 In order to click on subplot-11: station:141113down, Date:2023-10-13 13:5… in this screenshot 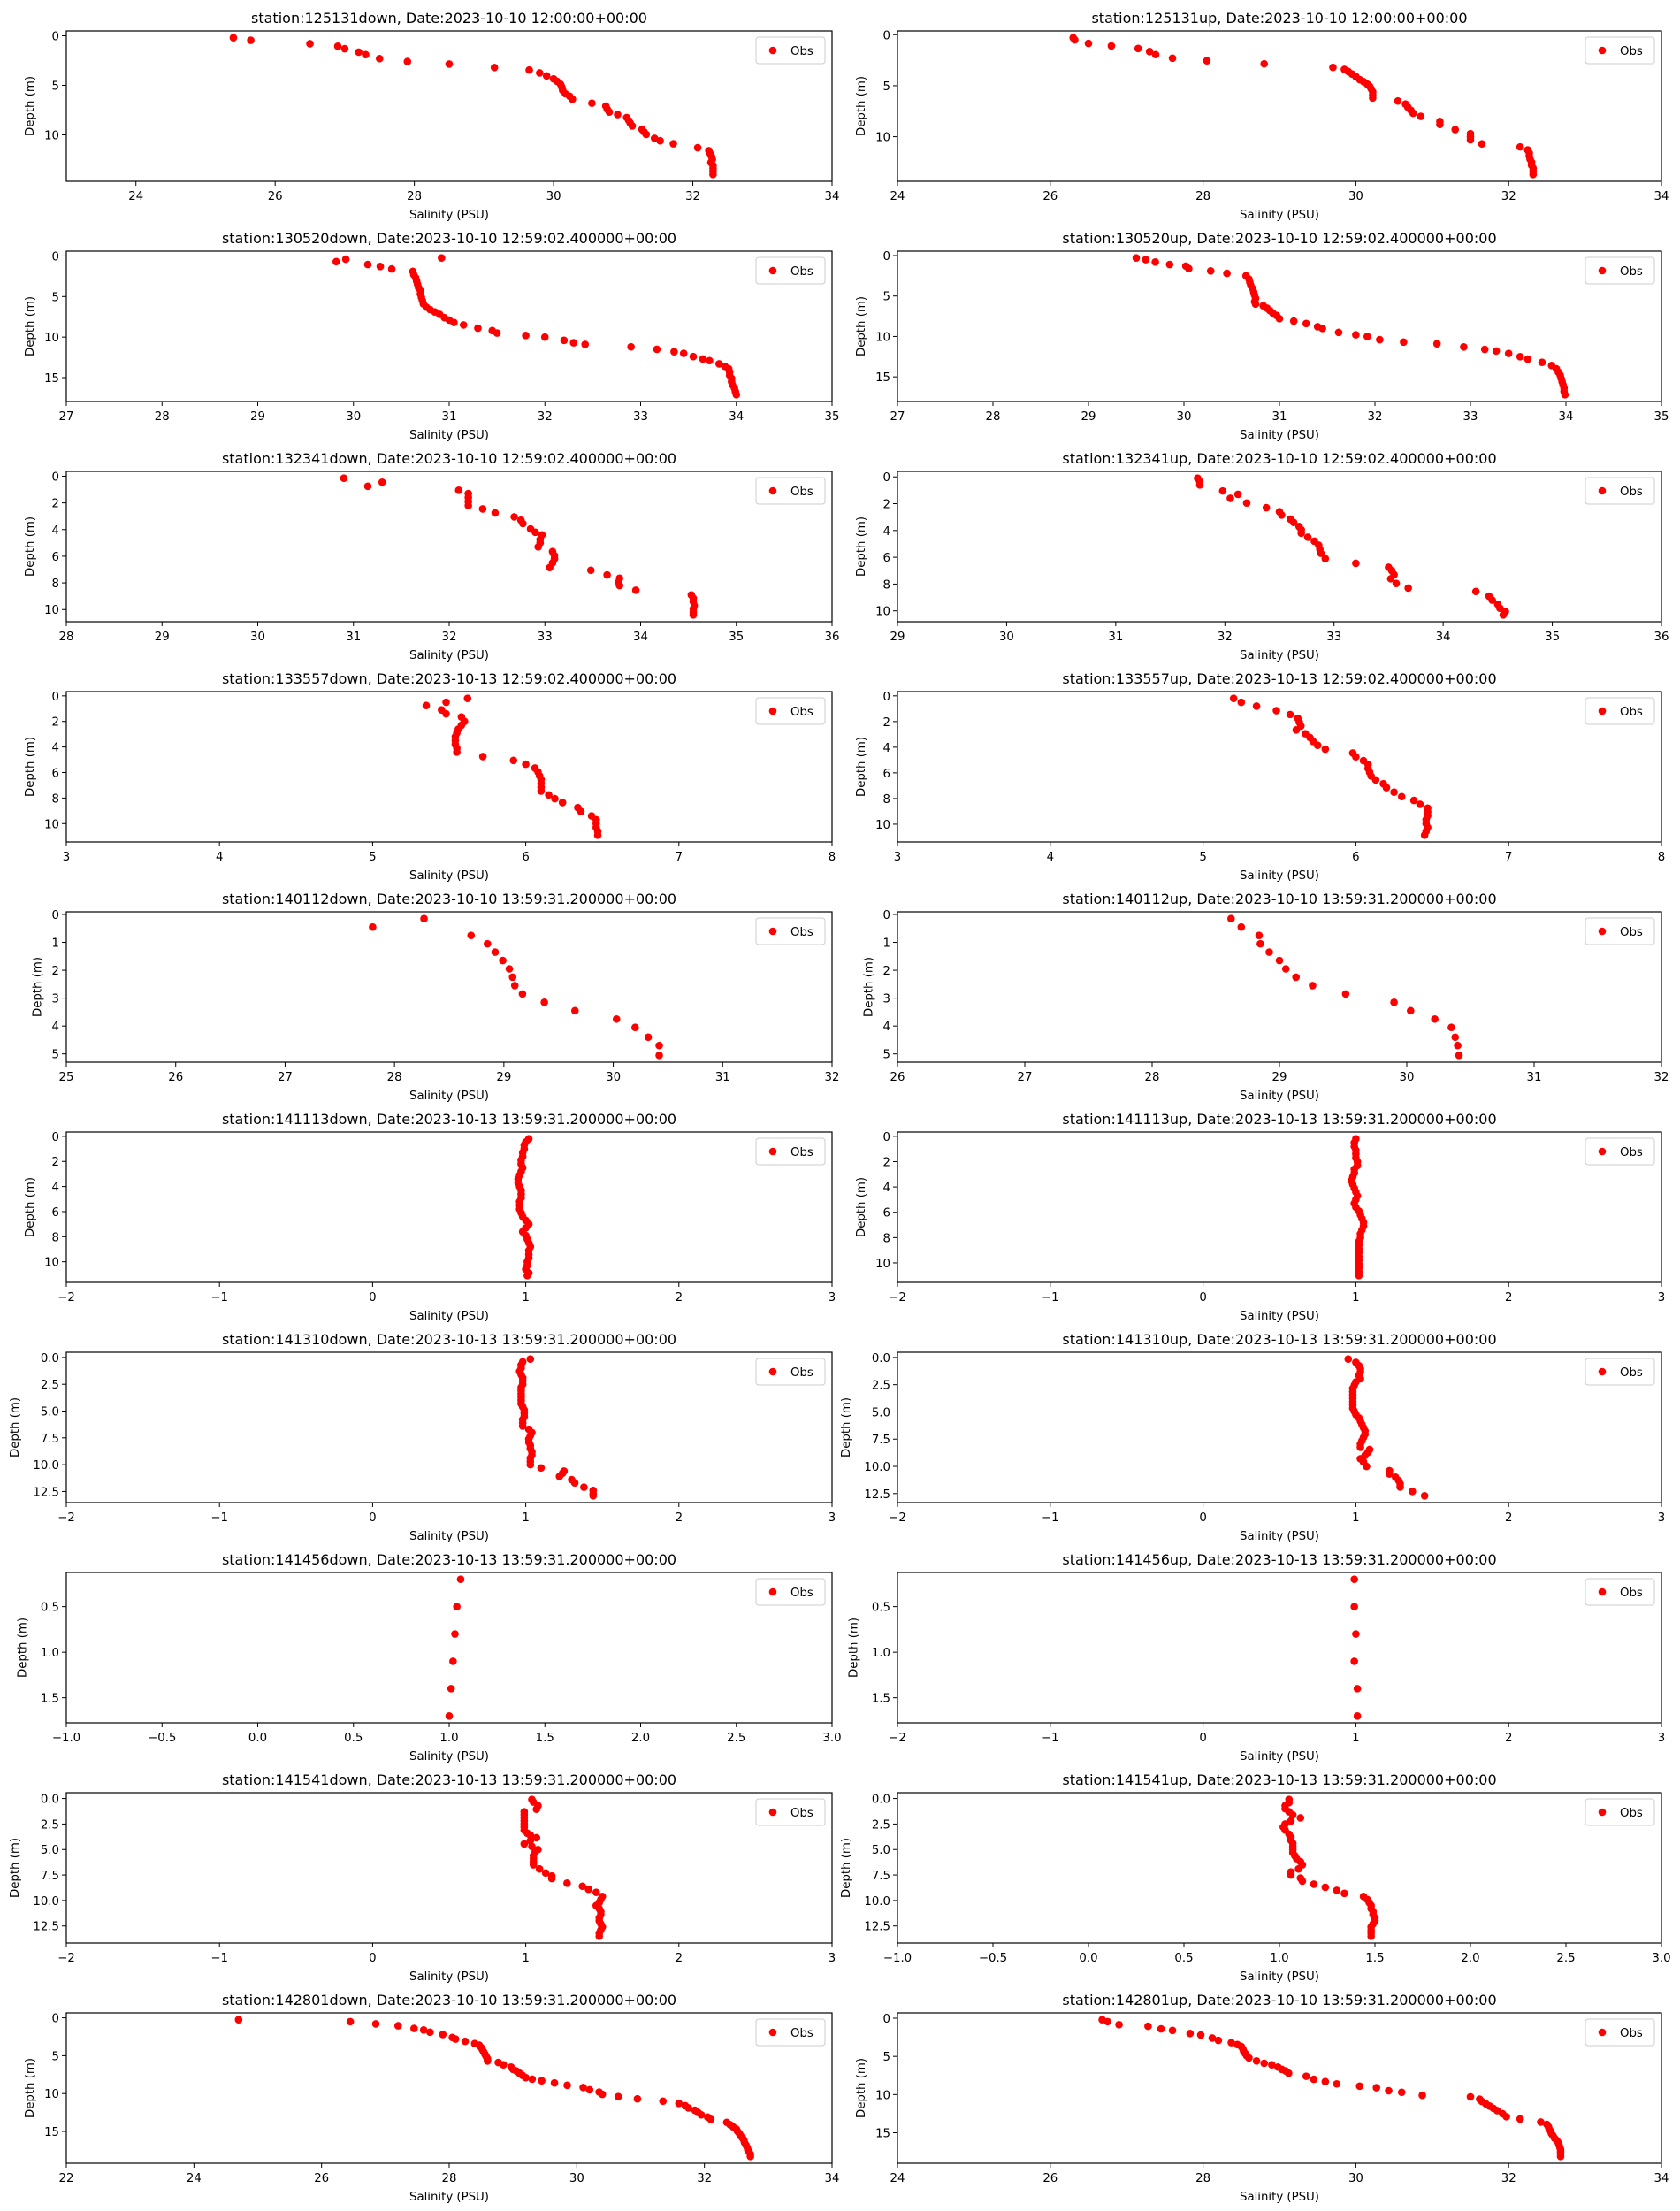, I will do `click(430, 1217)`.